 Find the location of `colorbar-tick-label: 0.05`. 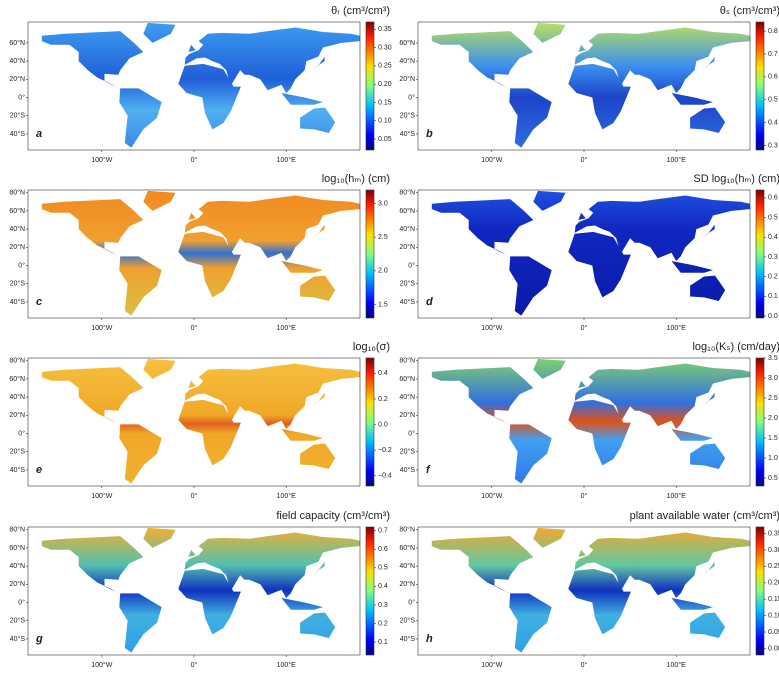

colorbar-tick-label: 0.05 is located at coordinates (773, 632).